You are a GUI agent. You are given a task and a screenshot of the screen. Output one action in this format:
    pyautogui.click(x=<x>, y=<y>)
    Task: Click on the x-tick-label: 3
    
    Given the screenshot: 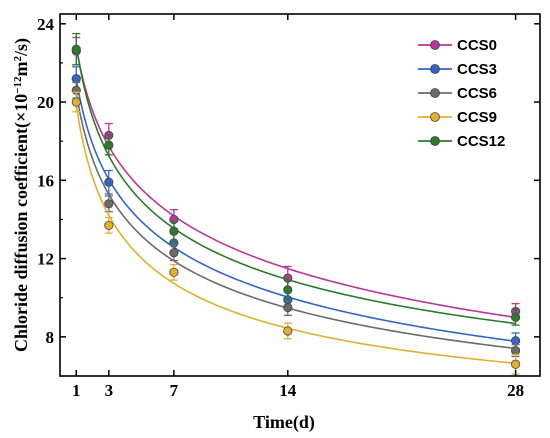 What is the action you would take?
    pyautogui.click(x=109, y=390)
    